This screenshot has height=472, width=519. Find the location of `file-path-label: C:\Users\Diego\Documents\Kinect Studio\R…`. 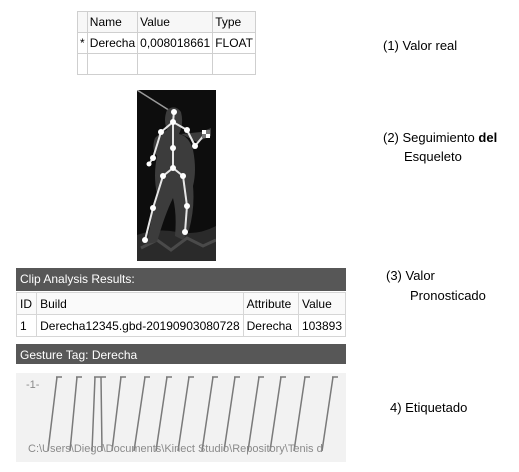

file-path-label: C:\Users\Diego\Documents\Kinect Studio\R… is located at coordinates (175, 449).